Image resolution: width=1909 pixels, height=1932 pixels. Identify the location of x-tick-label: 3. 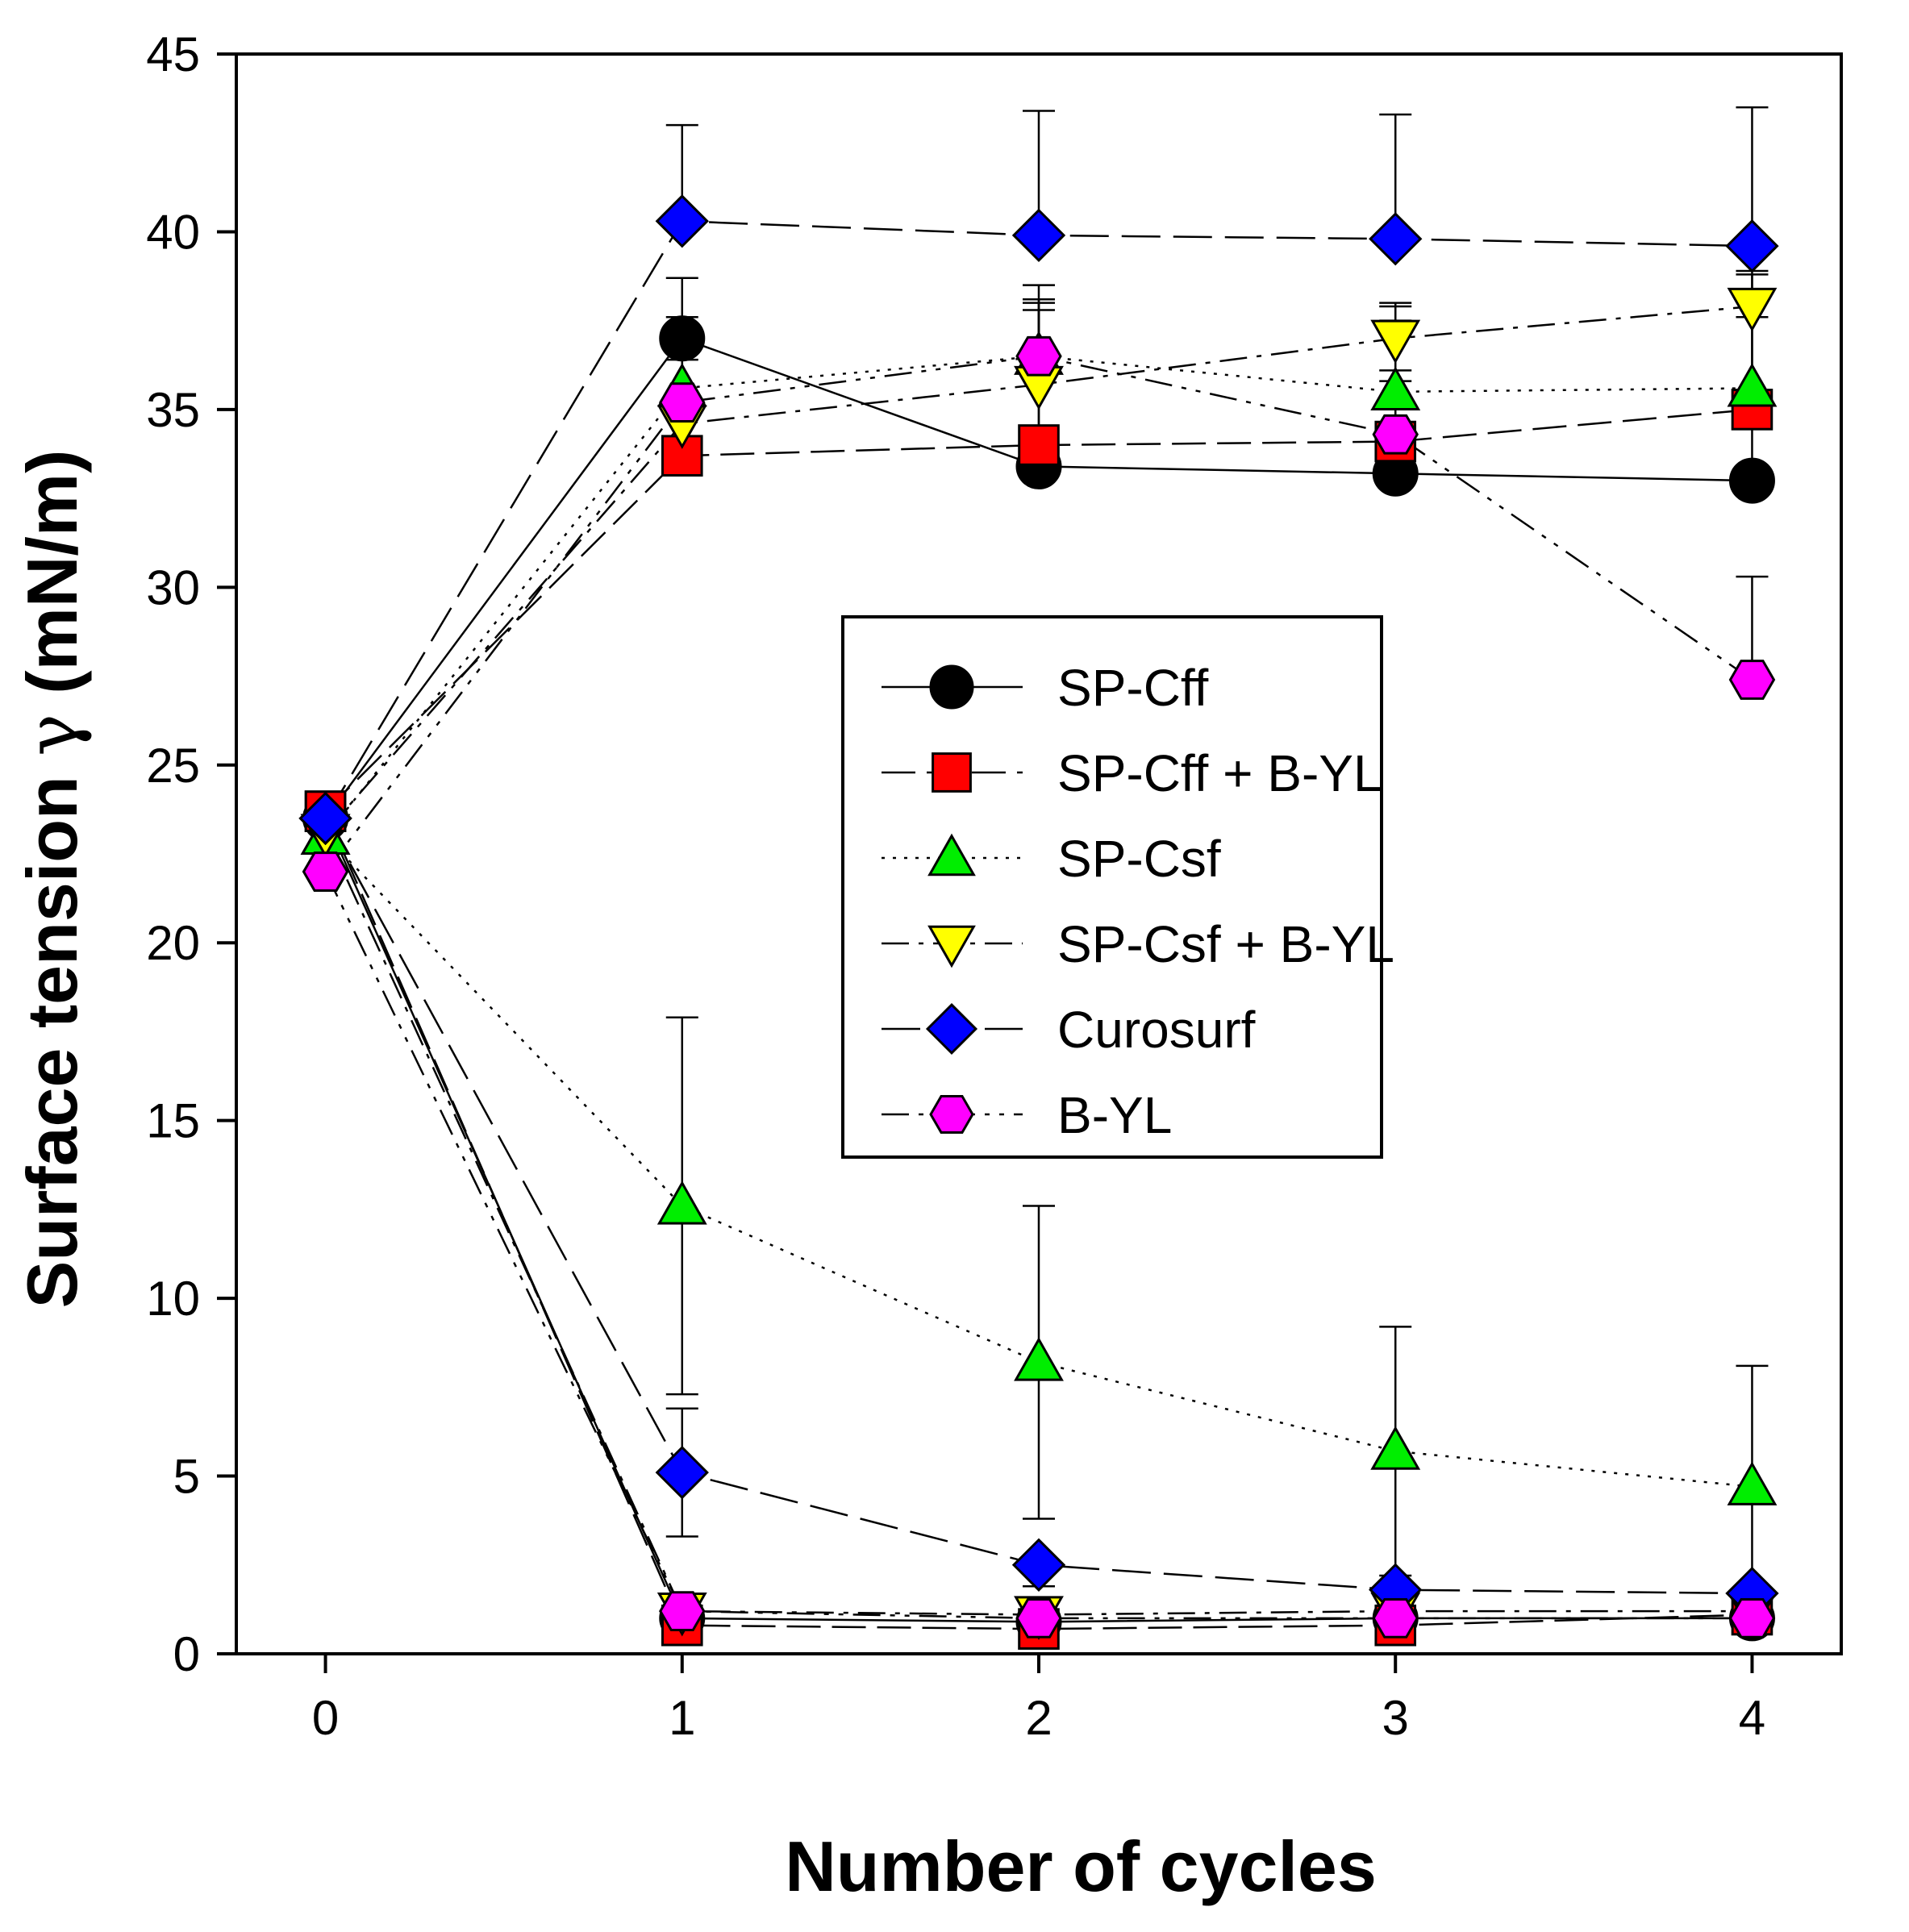
(1395, 1718).